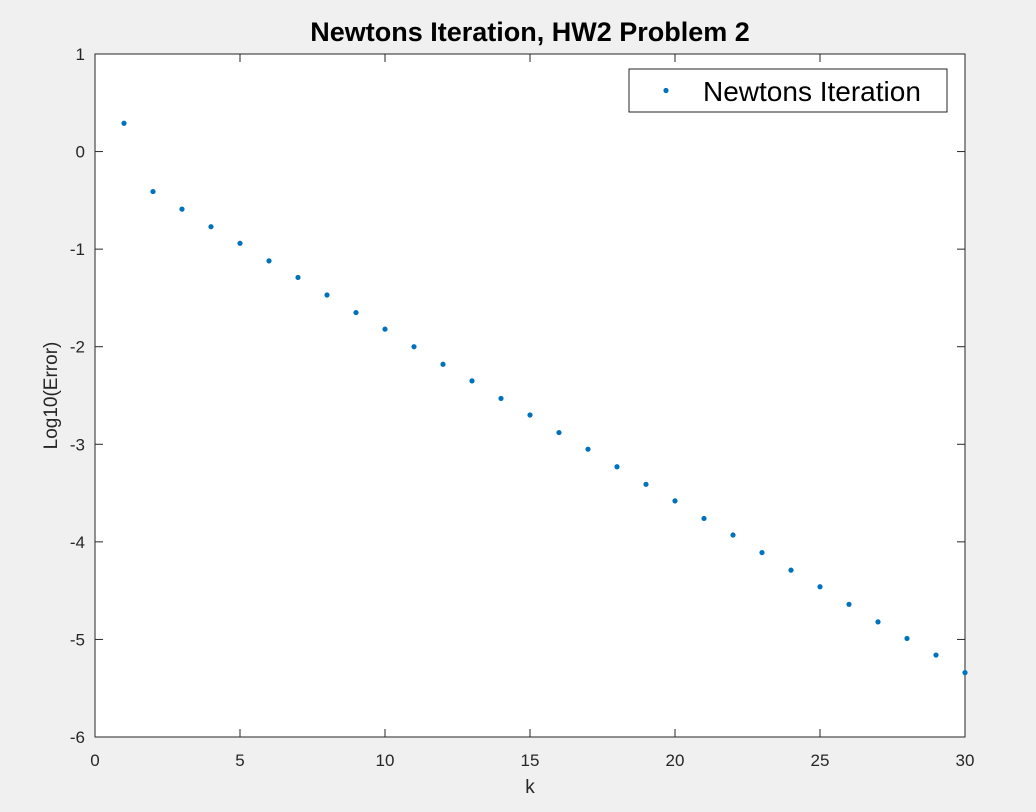  Describe the element at coordinates (94, 760) in the screenshot. I see `x-tick-label: 0` at that location.